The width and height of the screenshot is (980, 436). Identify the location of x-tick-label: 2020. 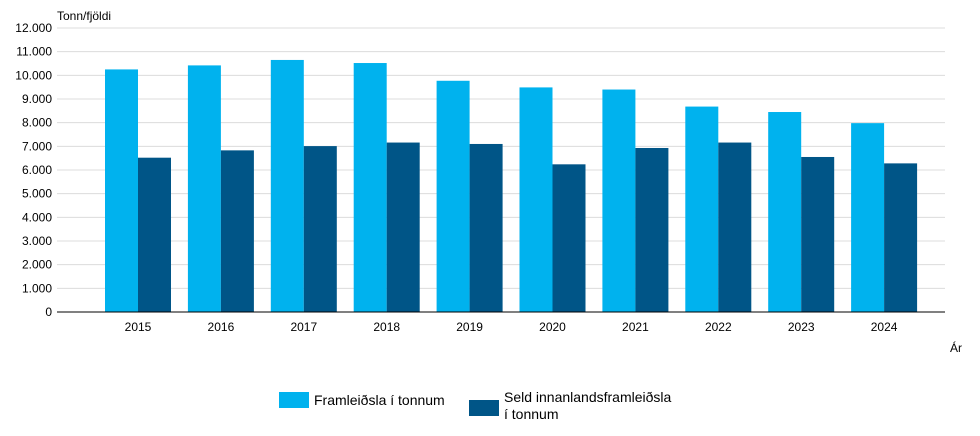
(552, 327).